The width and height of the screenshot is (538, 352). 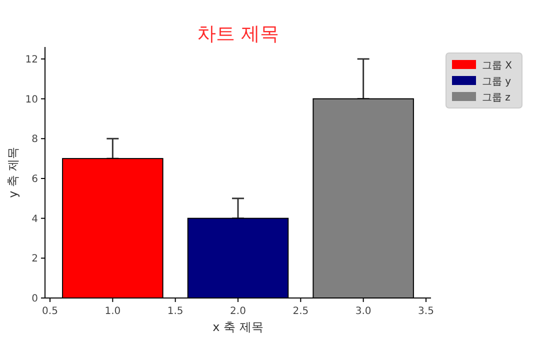 I want to click on y-tick-label: 0, so click(x=35, y=299).